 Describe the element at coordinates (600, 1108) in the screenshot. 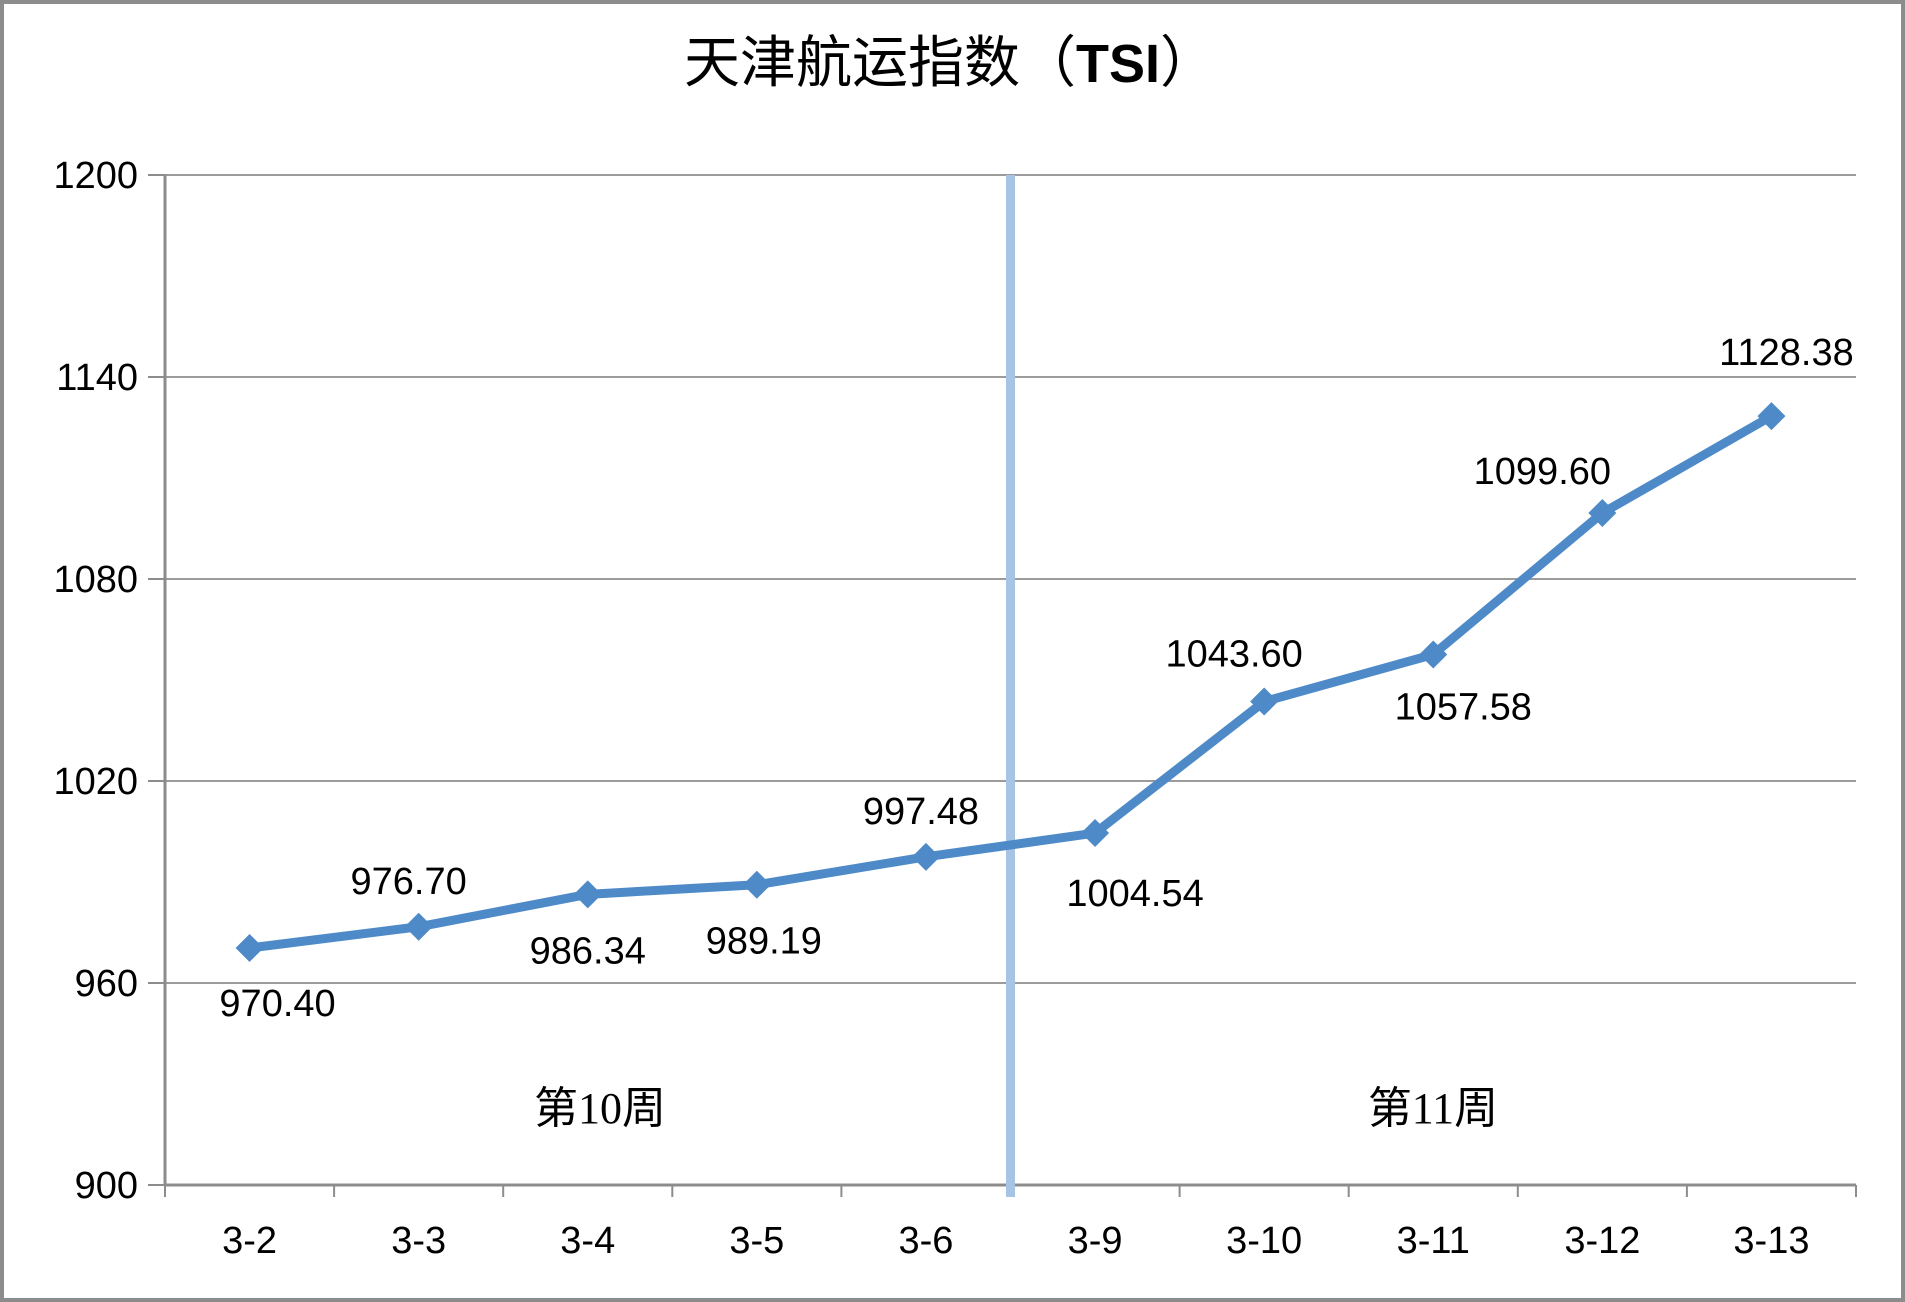

I see `week-10-label: 第10周` at that location.